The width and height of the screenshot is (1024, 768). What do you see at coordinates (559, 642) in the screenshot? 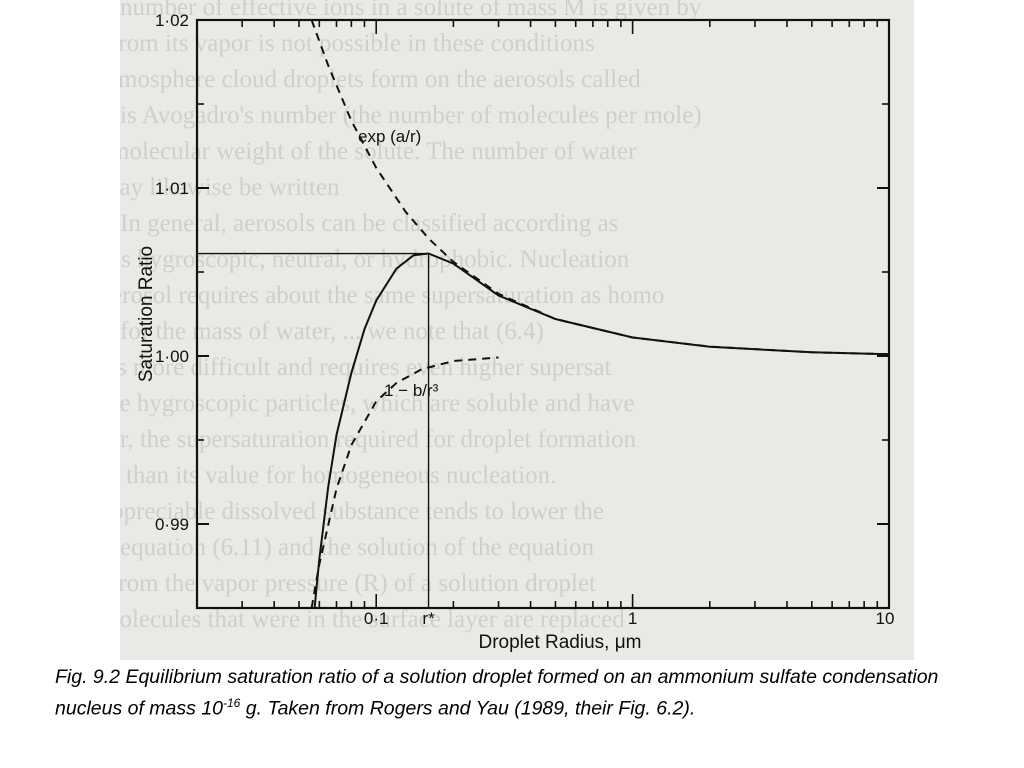
I see `x-axis-title: Droplet Radius, μm` at bounding box center [559, 642].